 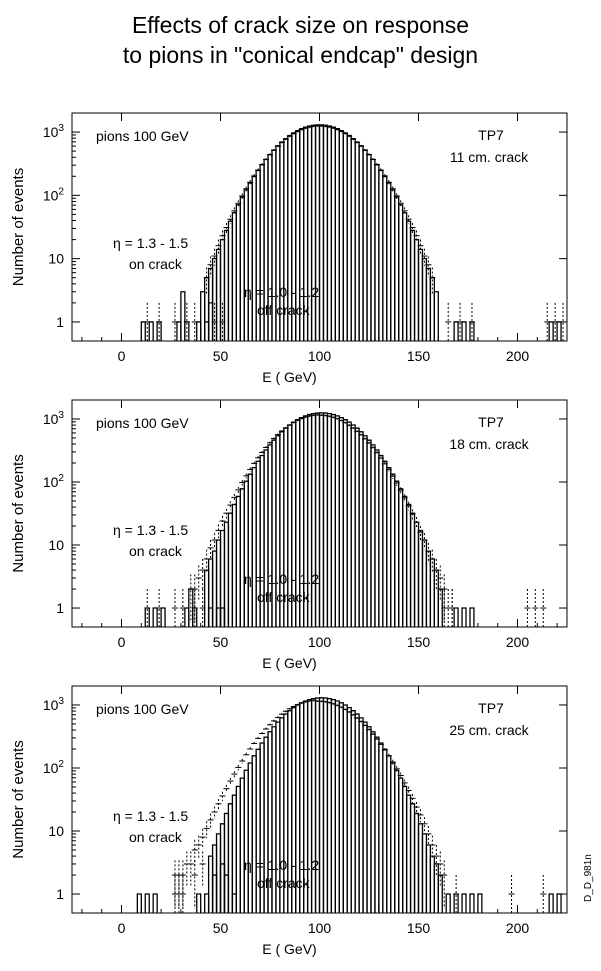 What do you see at coordinates (300, 55) in the screenshot?
I see `title-line-2: to pions in "conical endcap" design` at bounding box center [300, 55].